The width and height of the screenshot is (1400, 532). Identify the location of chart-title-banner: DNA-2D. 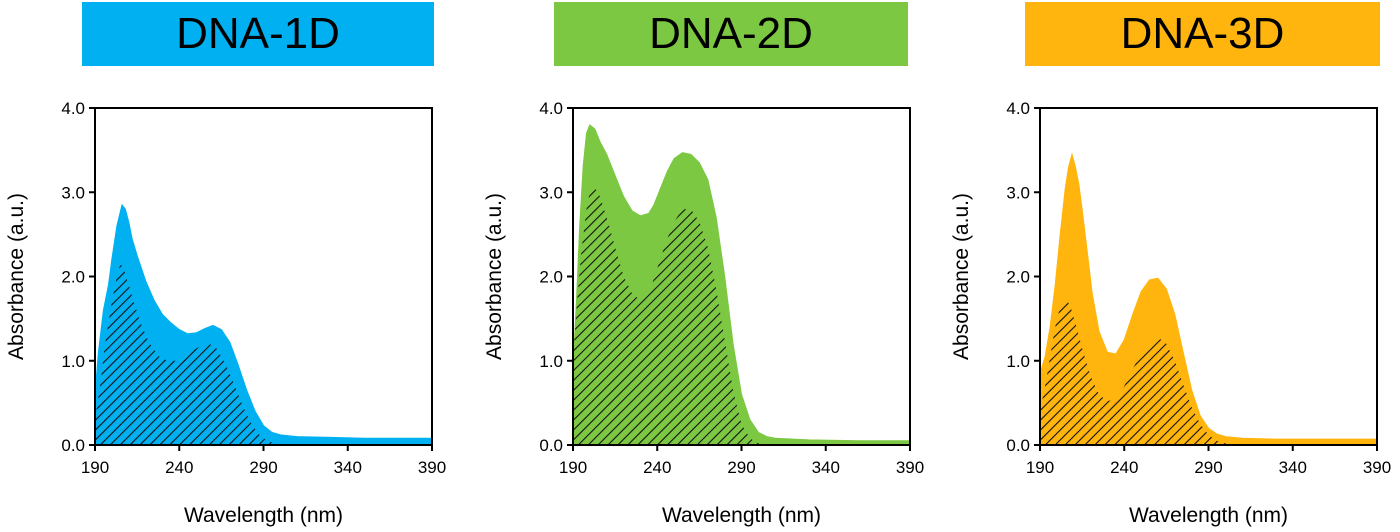
(731, 34).